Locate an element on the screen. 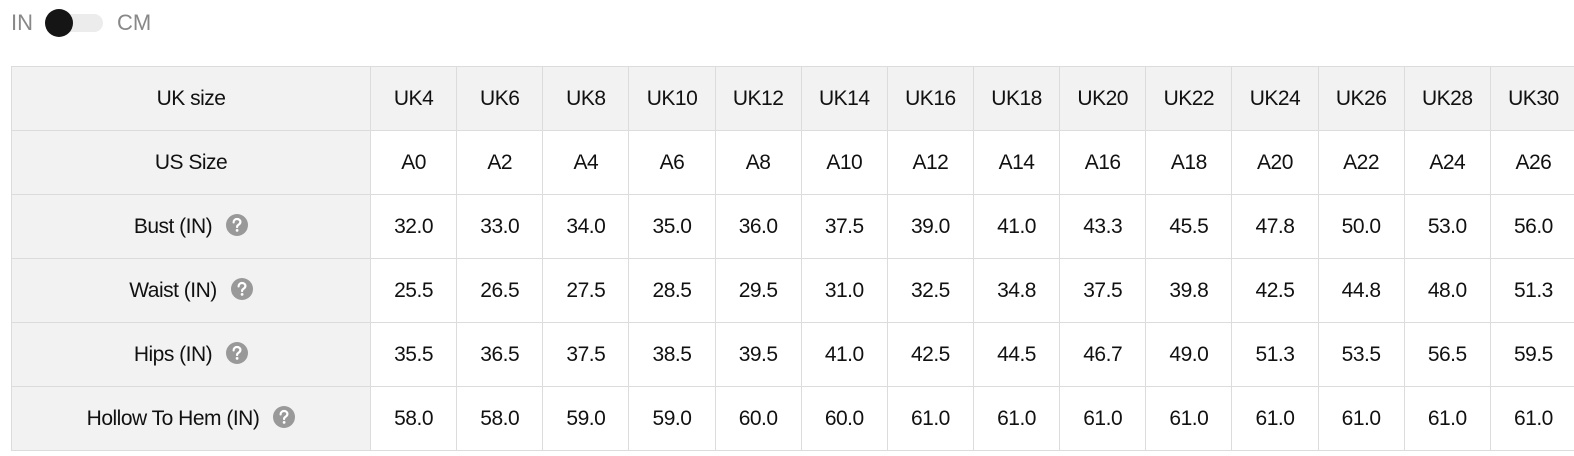 The height and width of the screenshot is (456, 1574). table-cell: 35.0 is located at coordinates (672, 226).